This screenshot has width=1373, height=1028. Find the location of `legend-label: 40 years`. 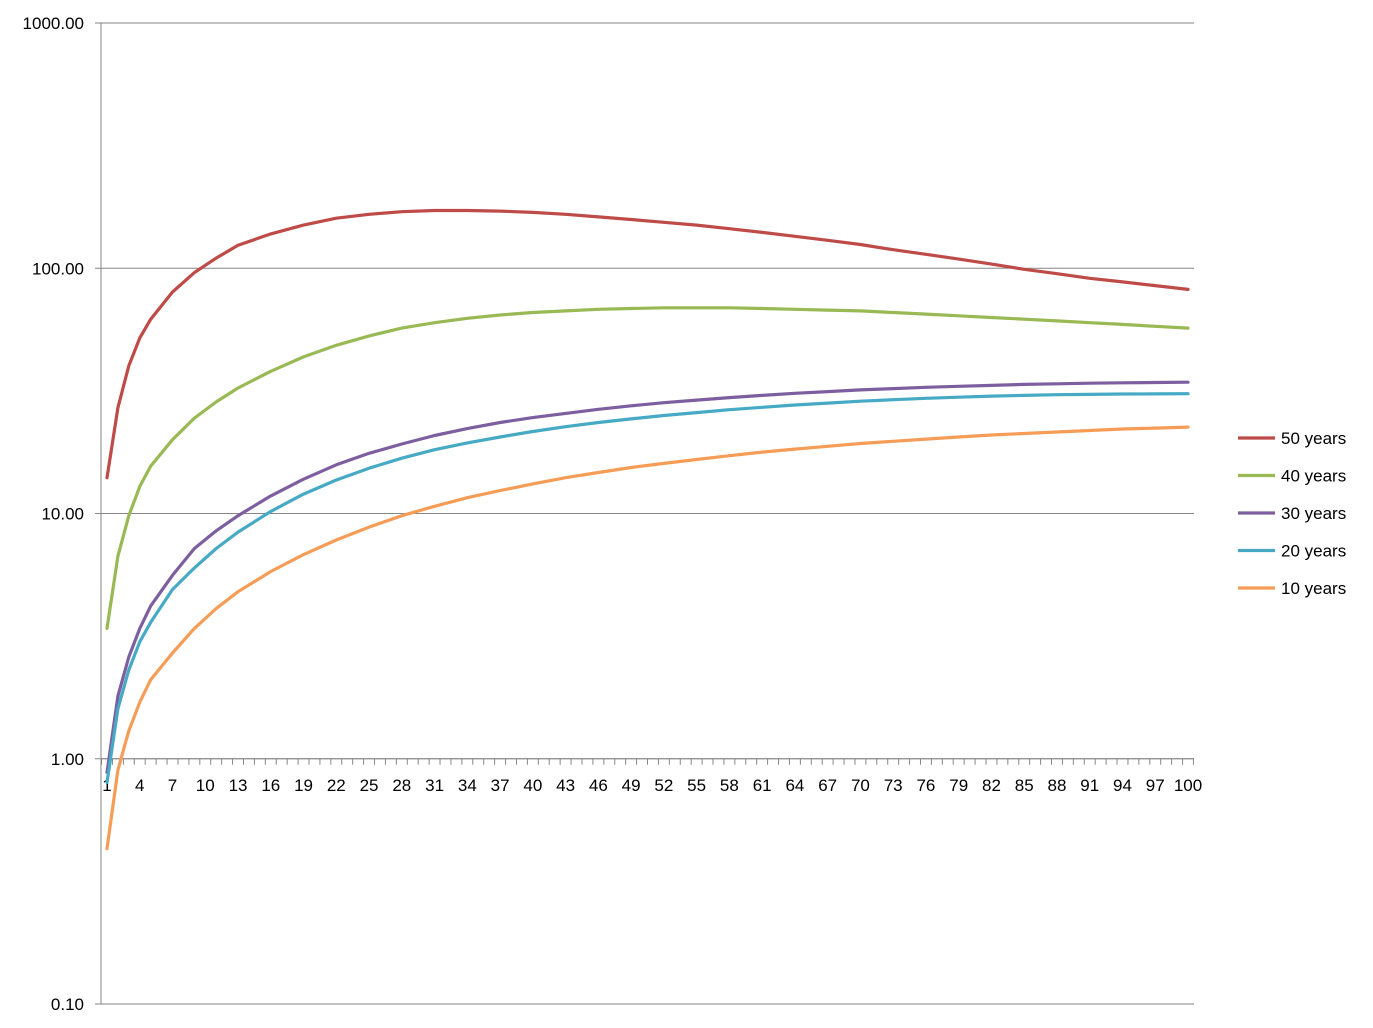

legend-label: 40 years is located at coordinates (1313, 476).